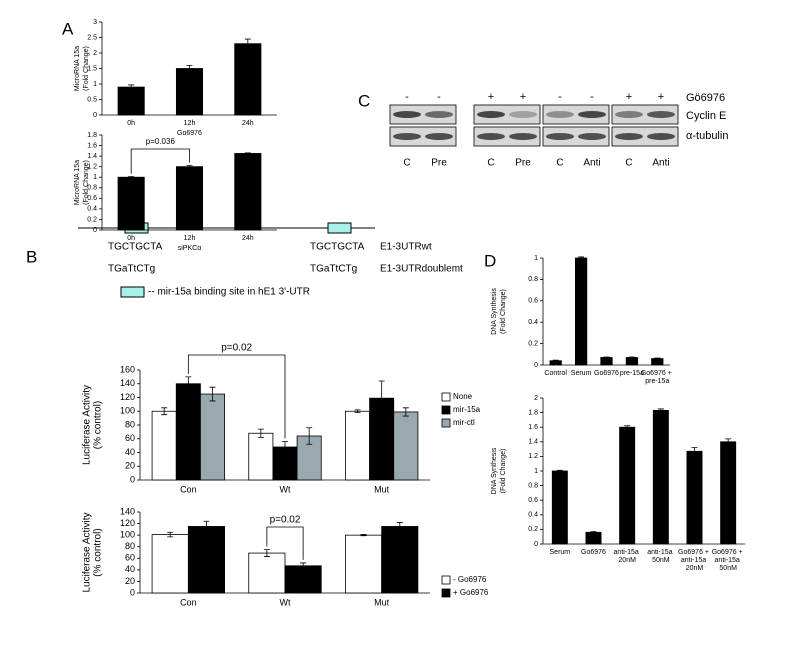 Image resolution: width=800 pixels, height=648 pixels. I want to click on y-tick-label: 2.5, so click(92, 37).